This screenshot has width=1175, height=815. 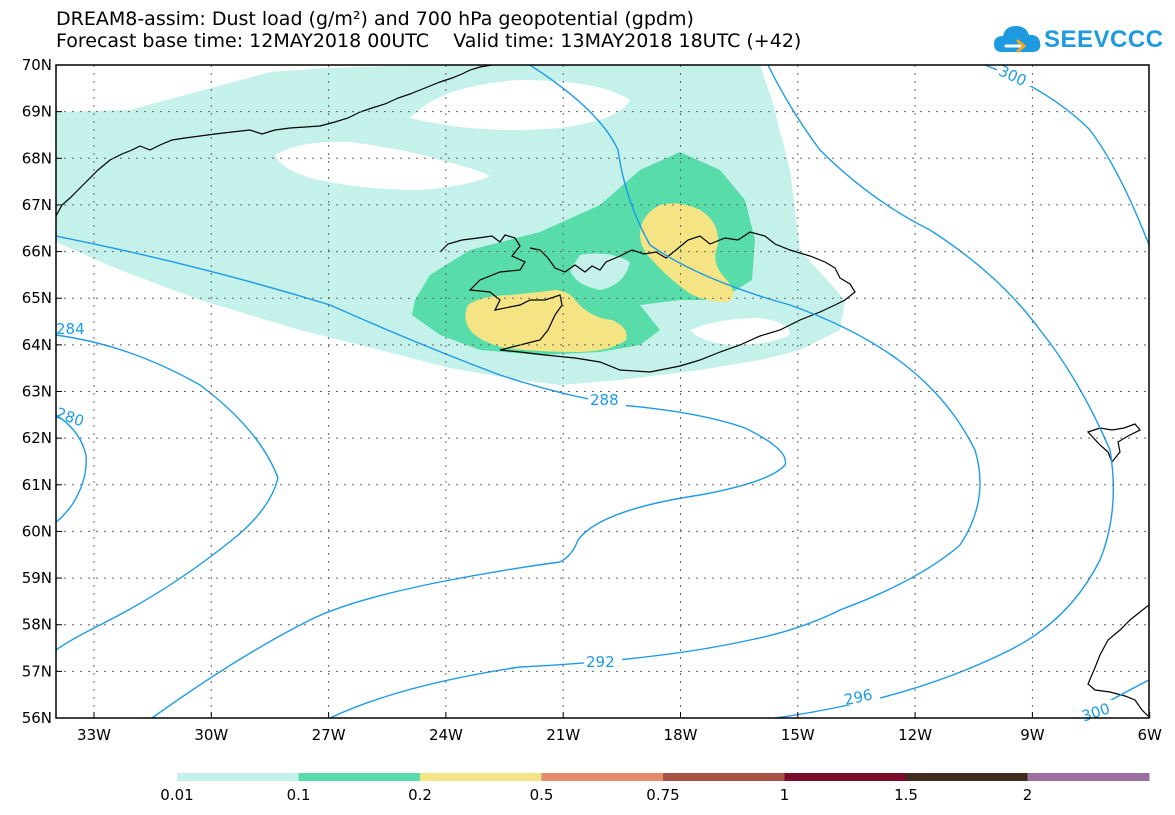 What do you see at coordinates (70, 329) in the screenshot?
I see `contour-label-284: 284` at bounding box center [70, 329].